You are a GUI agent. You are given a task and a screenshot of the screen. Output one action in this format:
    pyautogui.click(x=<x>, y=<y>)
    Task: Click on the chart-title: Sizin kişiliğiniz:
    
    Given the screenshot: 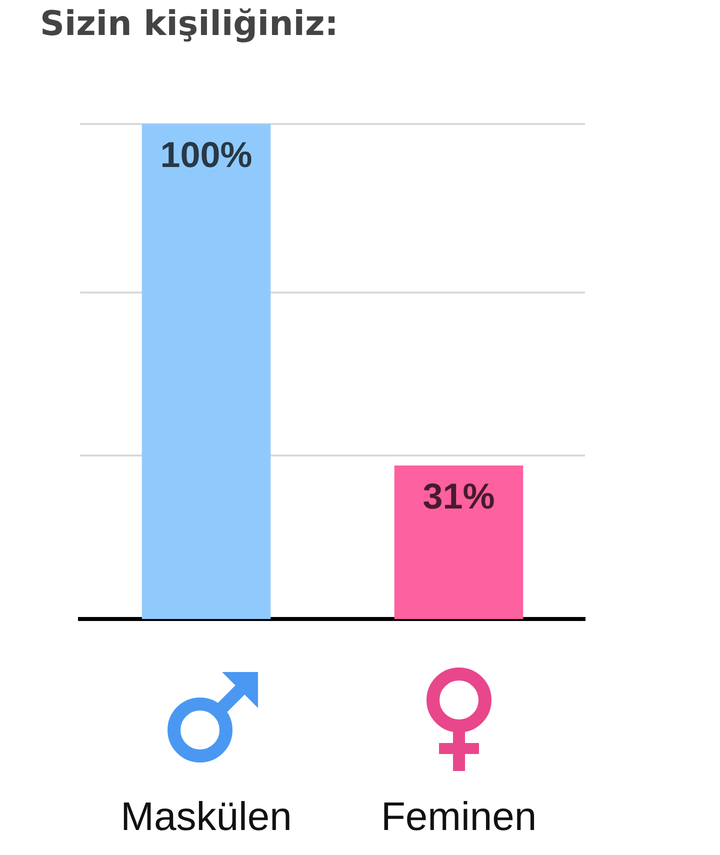 What is the action you would take?
    pyautogui.click(x=189, y=24)
    